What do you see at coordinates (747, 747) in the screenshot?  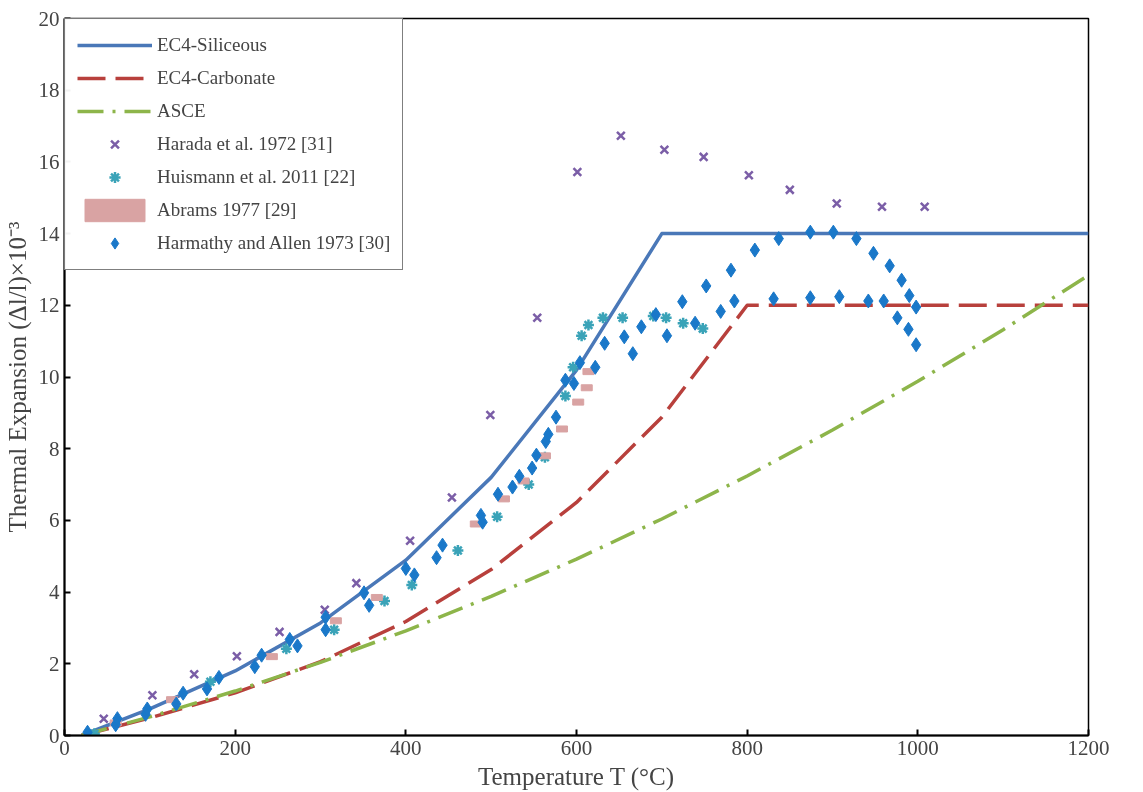 I see `x-tick-label: 800` at bounding box center [747, 747].